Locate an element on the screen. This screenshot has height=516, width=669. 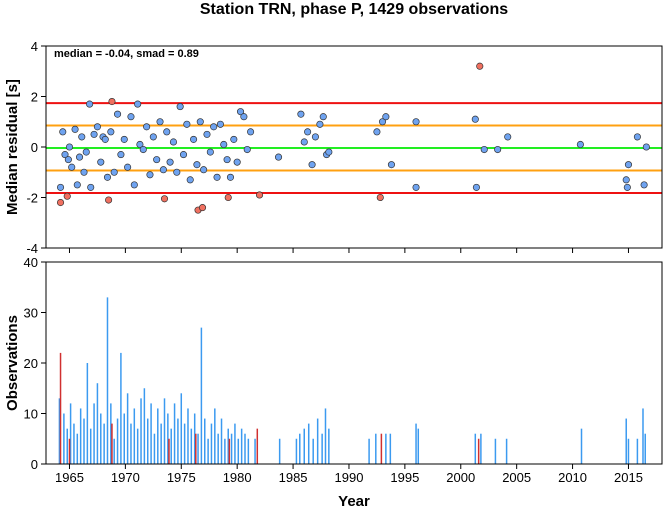
y-axis-label: Observations is located at coordinates (12, 363).